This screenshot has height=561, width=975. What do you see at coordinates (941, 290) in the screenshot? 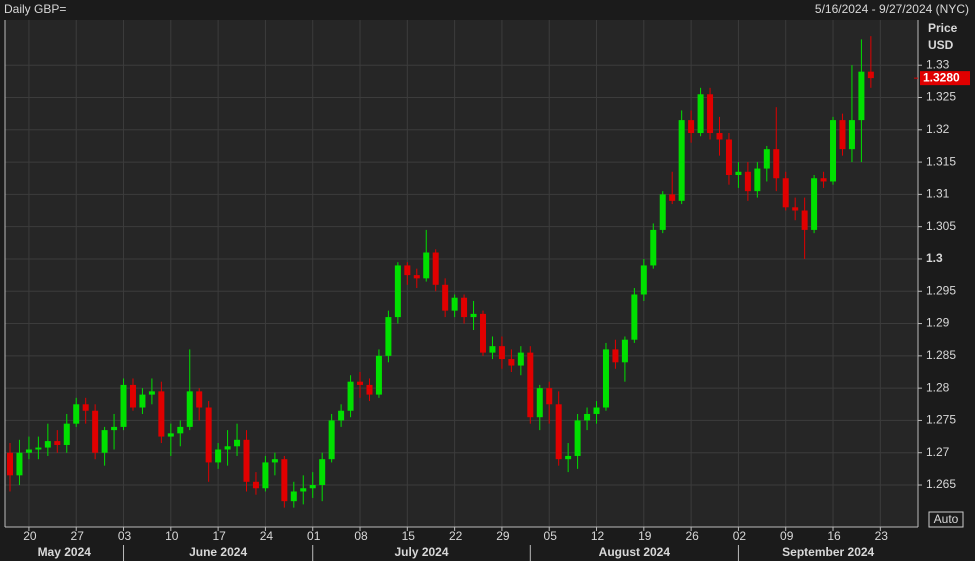
I see `y-tick-label: 1.295` at bounding box center [941, 290].